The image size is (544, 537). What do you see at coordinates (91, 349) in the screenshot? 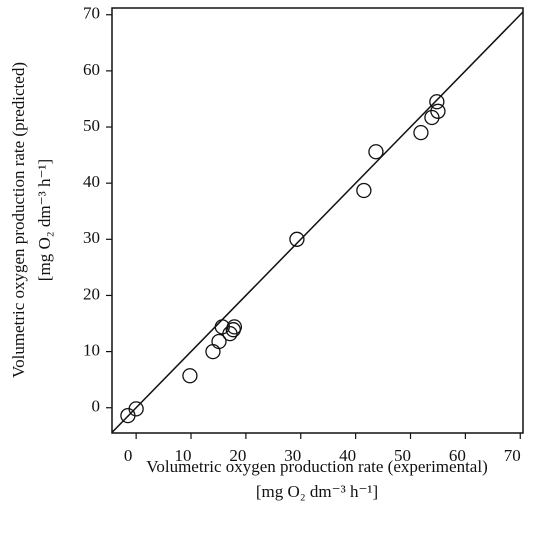
I see `y-tick-label: 10` at bounding box center [91, 349].